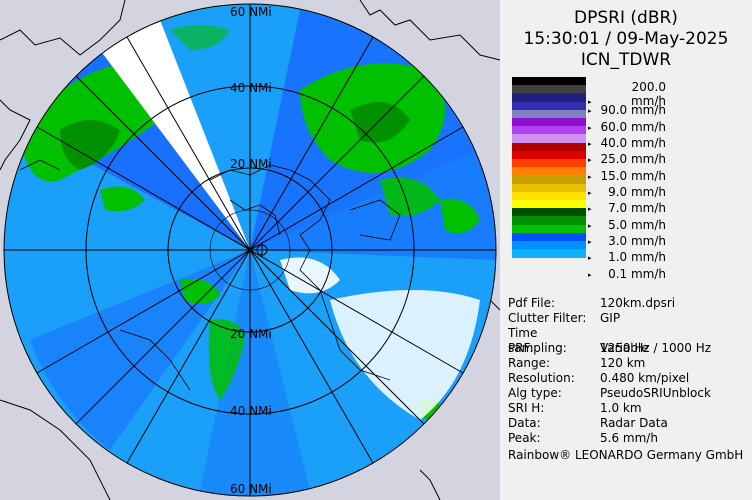 This screenshot has width=752, height=500. Describe the element at coordinates (621, 408) in the screenshot. I see `metadata-value: 1.0 km` at that location.